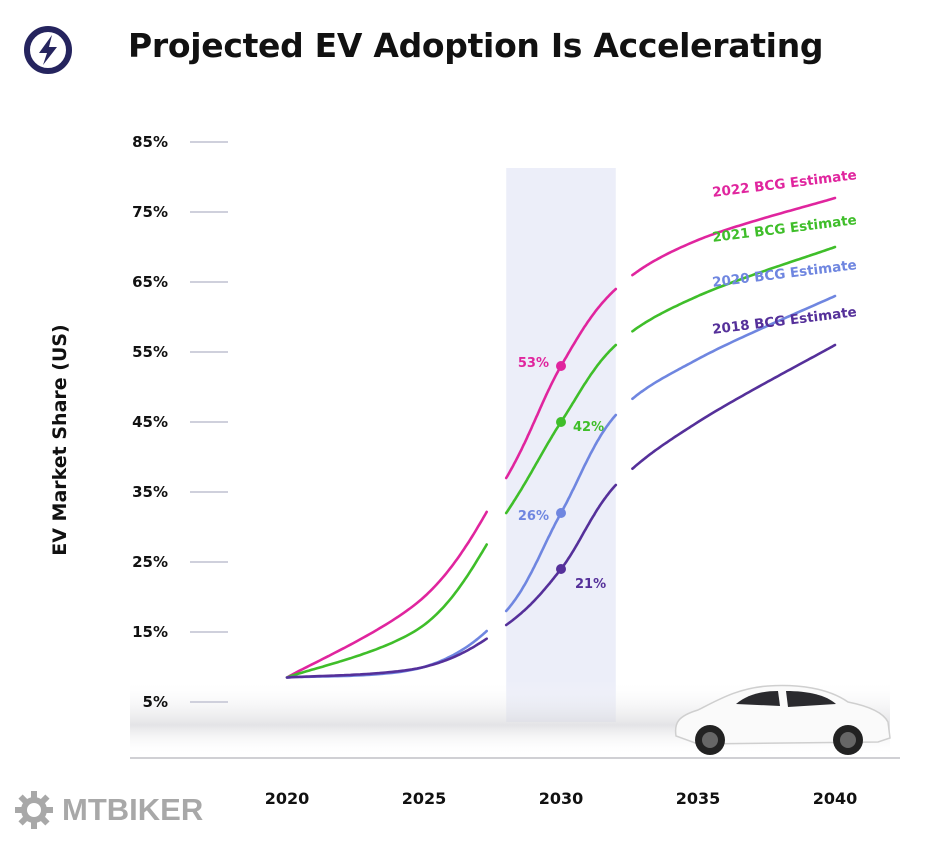  Describe the element at coordinates (150, 632) in the screenshot. I see `y-tick-label: 15%` at that location.